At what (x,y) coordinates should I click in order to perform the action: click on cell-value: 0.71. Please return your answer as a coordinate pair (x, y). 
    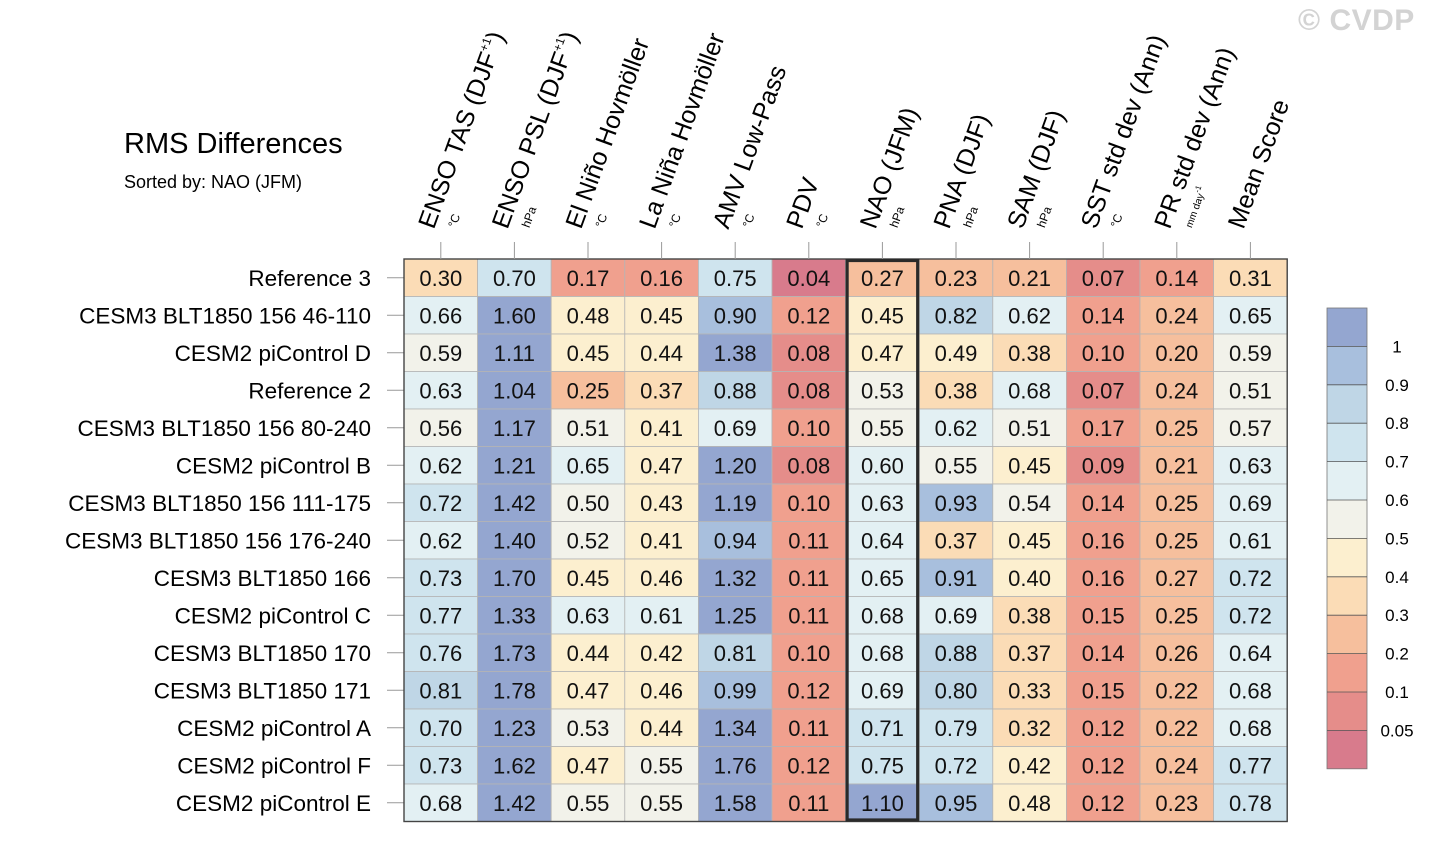
    Looking at the image, I should click on (882, 728).